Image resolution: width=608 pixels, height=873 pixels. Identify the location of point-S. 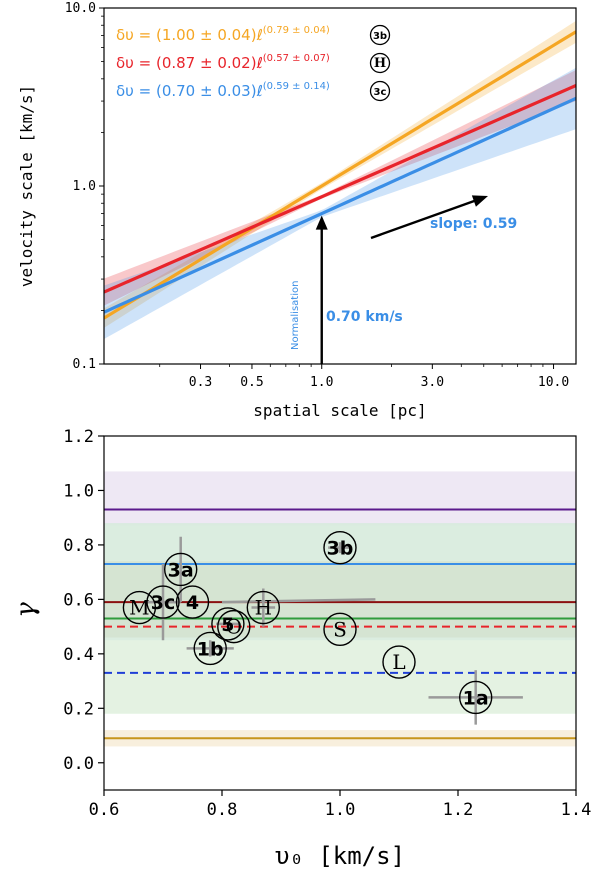
(340, 629).